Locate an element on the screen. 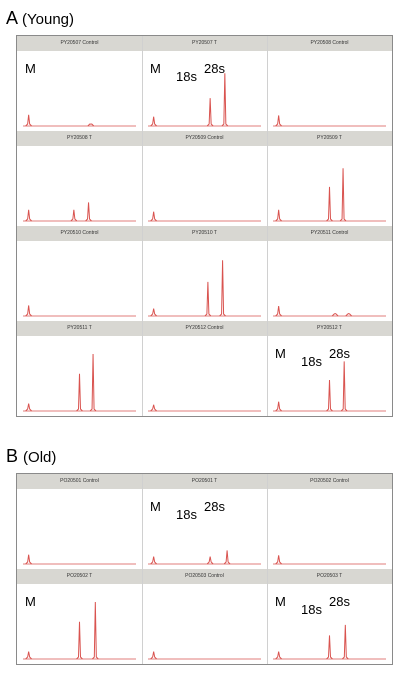 The height and width of the screenshot is (692, 400). panel-a-letter: A is located at coordinates (12, 18).